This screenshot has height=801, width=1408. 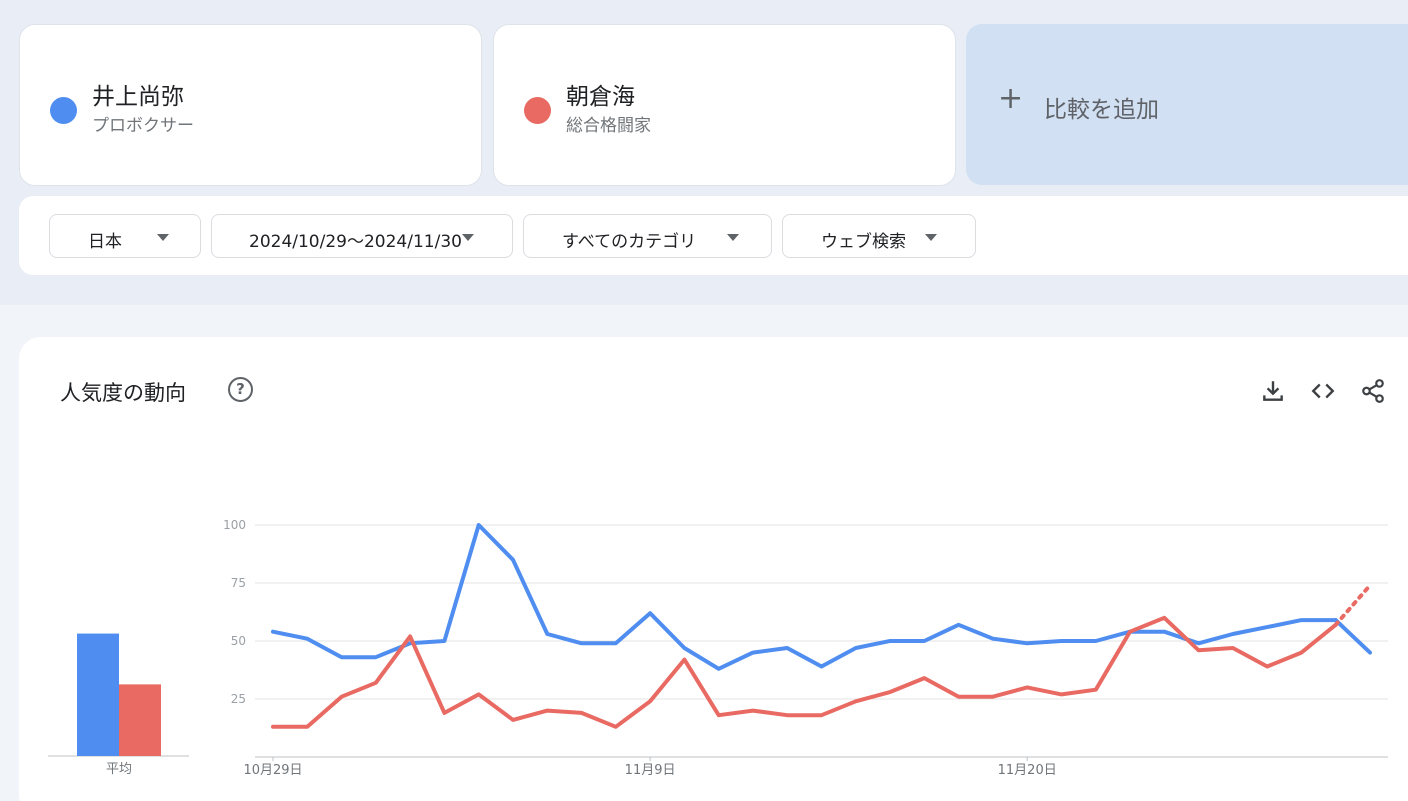 What do you see at coordinates (608, 126) in the screenshot?
I see `term-type-2: 総合格闘家` at bounding box center [608, 126].